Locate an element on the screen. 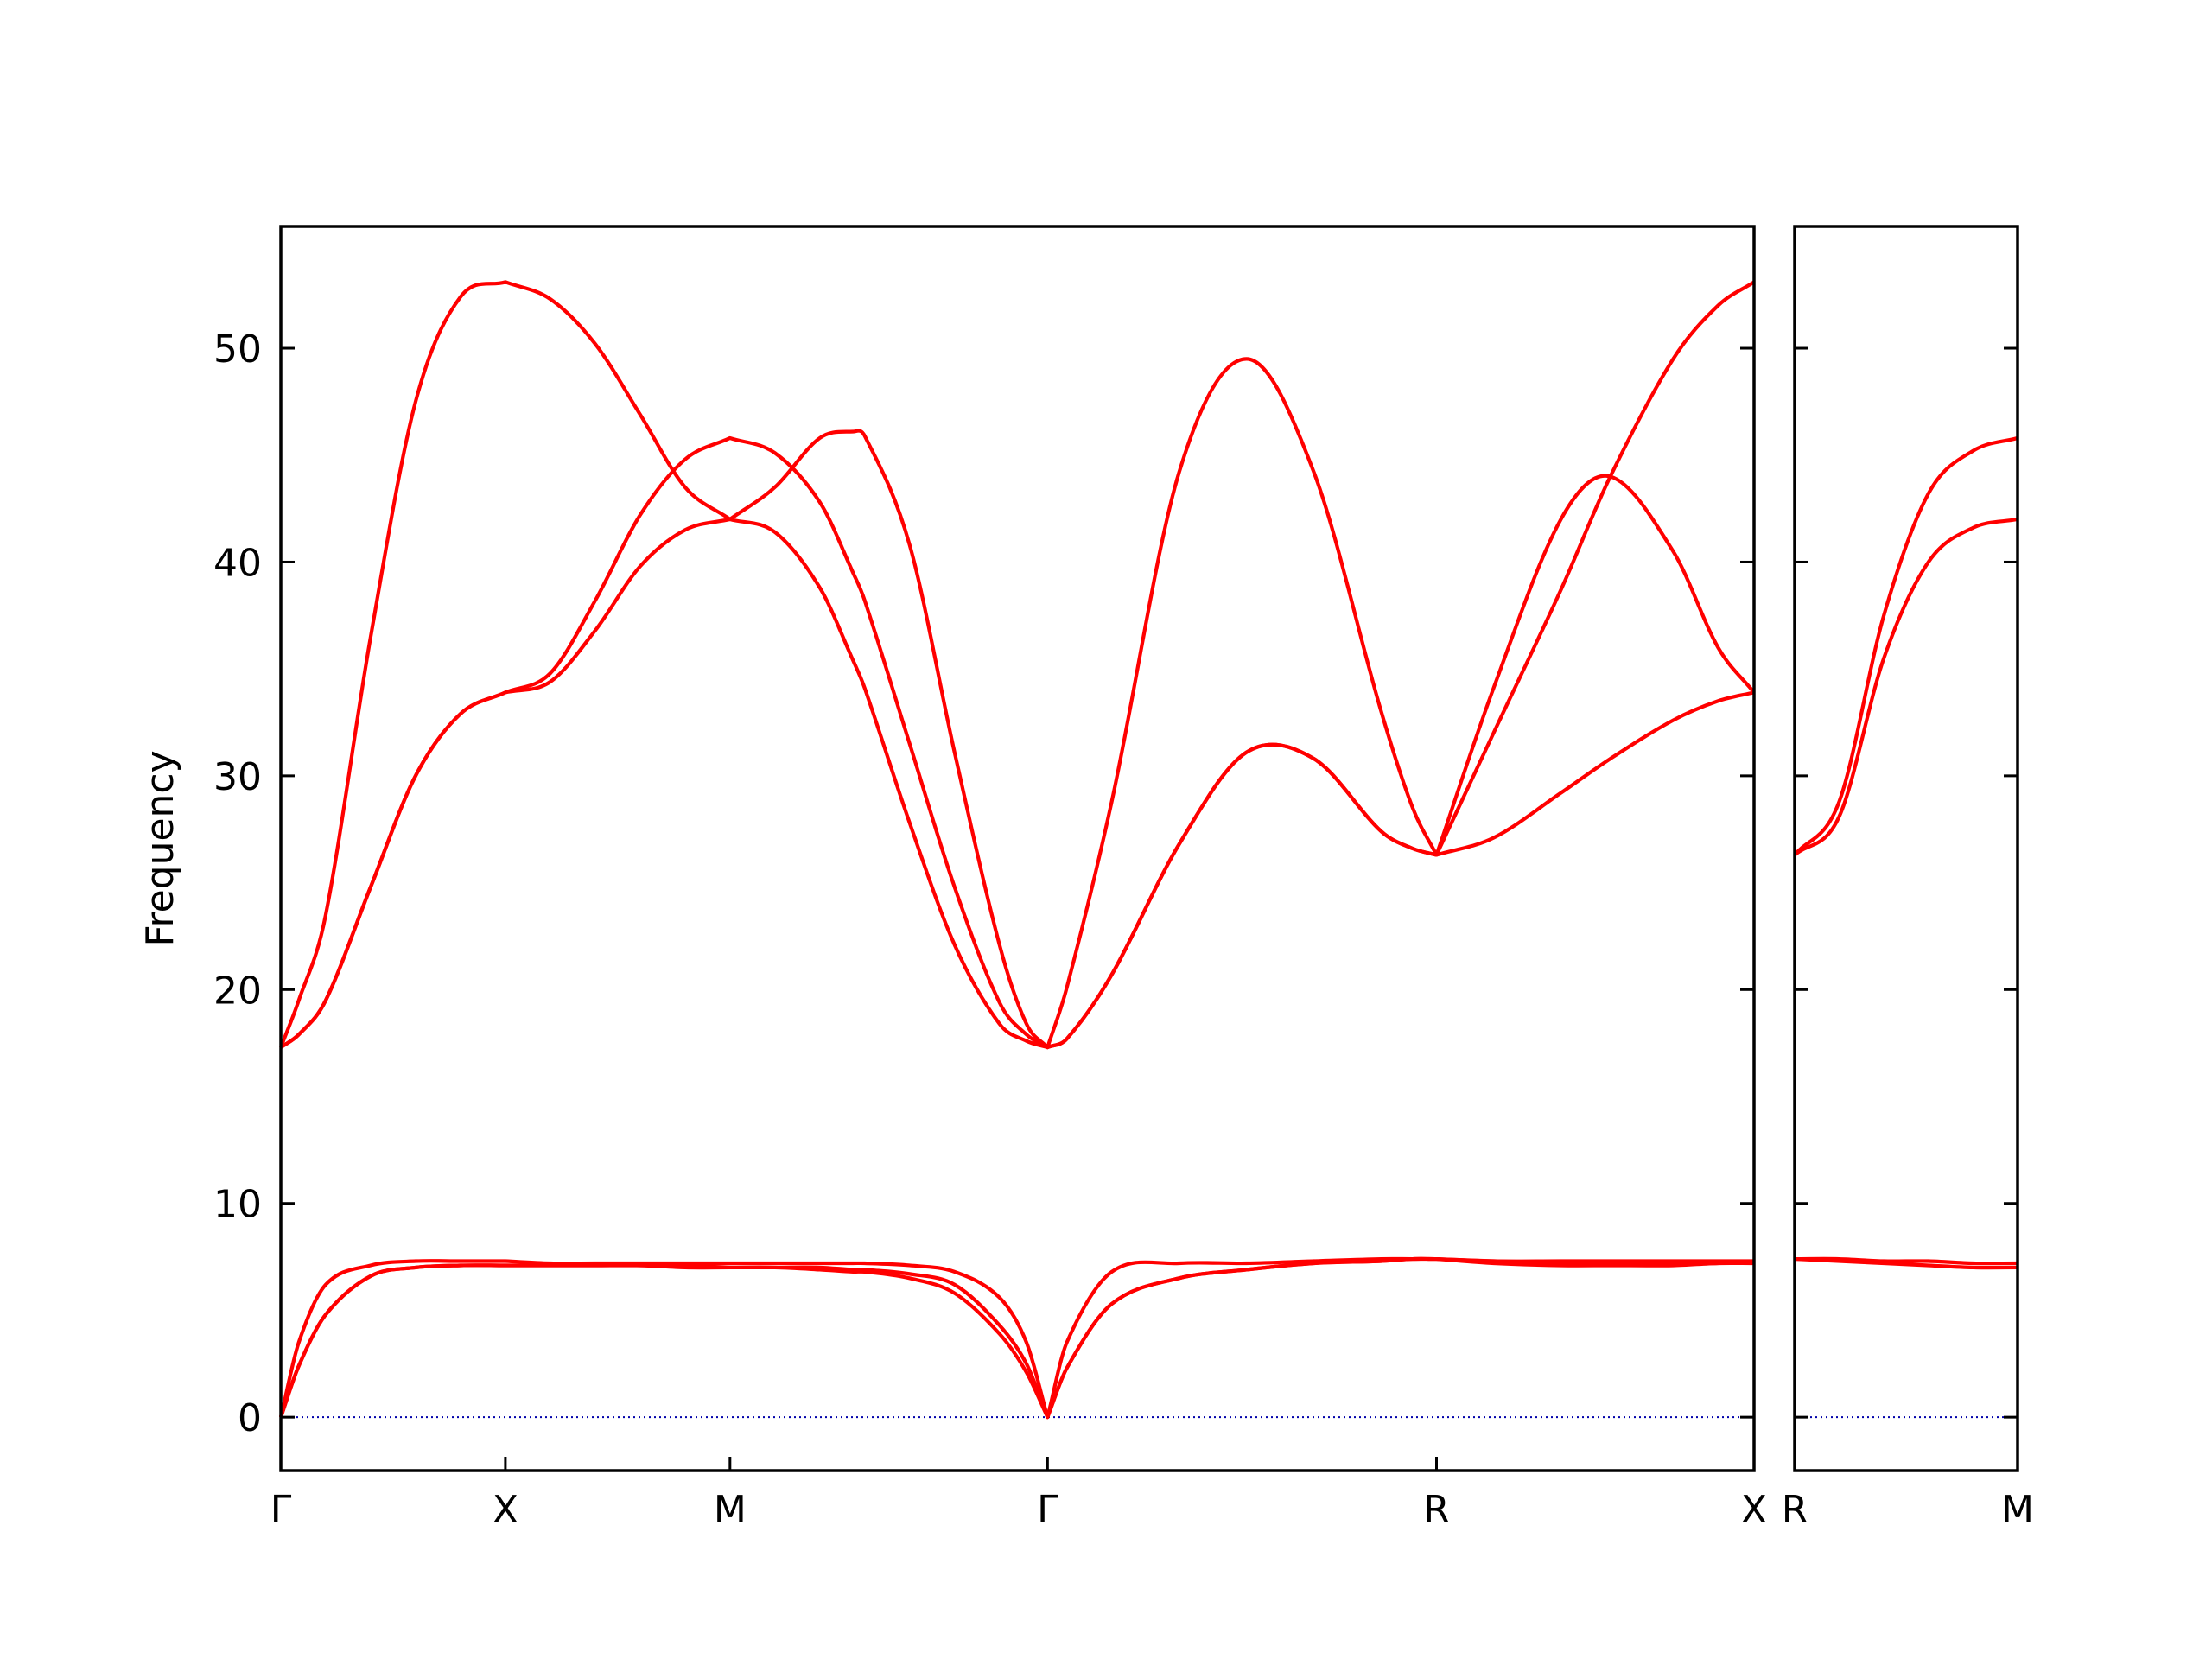 The width and height of the screenshot is (2212, 1659). y-tick-label: 40 is located at coordinates (237, 563).